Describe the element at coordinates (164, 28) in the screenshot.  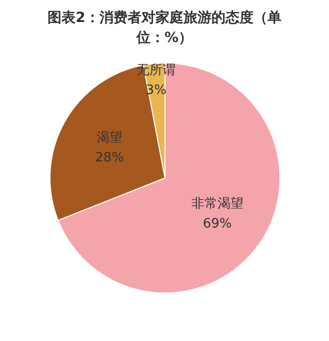
I see `chart-title: 图表2：消费者对家庭旅游的态度（单位：%）` at that location.